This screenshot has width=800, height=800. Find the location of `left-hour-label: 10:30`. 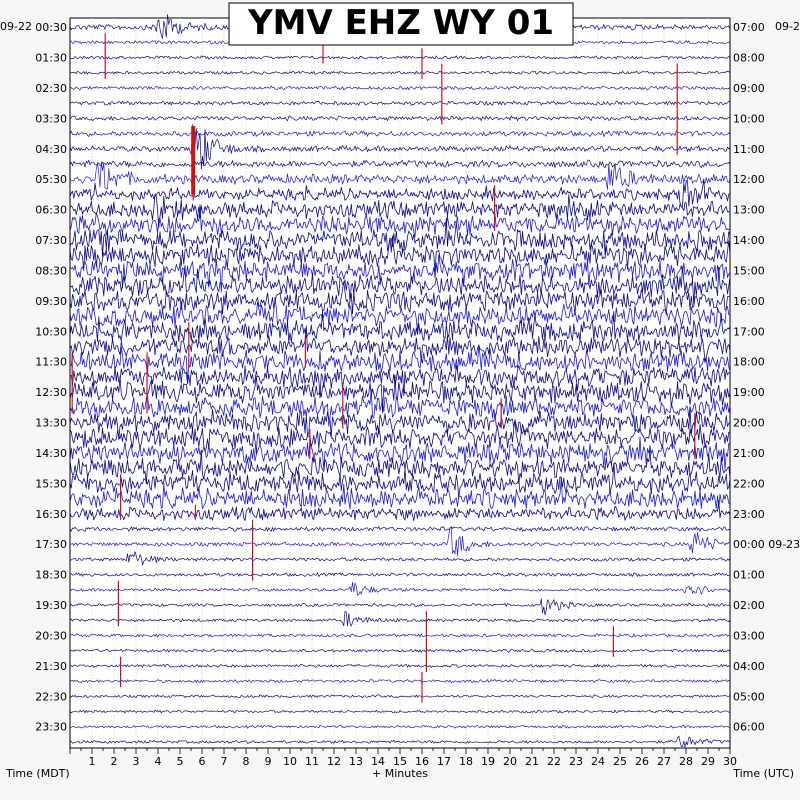

left-hour-label: 10:30 is located at coordinates (51, 331).